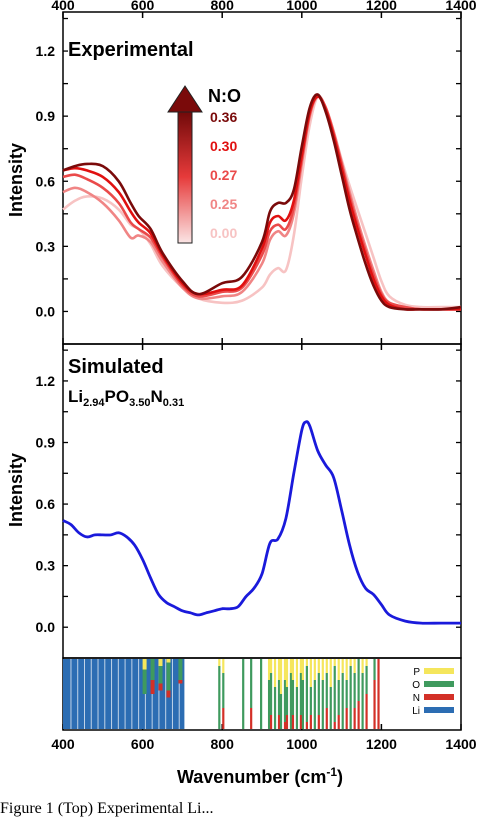 The height and width of the screenshot is (818, 500). I want to click on legend-values: 0.36 0.30 0.27 0.25 0.00, so click(223, 175).